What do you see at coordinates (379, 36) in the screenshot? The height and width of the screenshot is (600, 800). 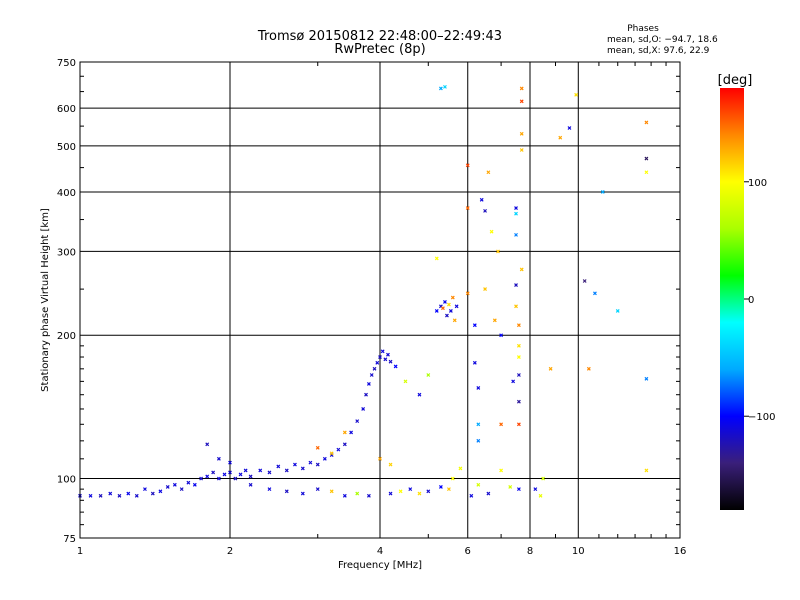 I see `chart-title: Tromsø 20150812 22:48:00–22:49:43` at bounding box center [379, 36].